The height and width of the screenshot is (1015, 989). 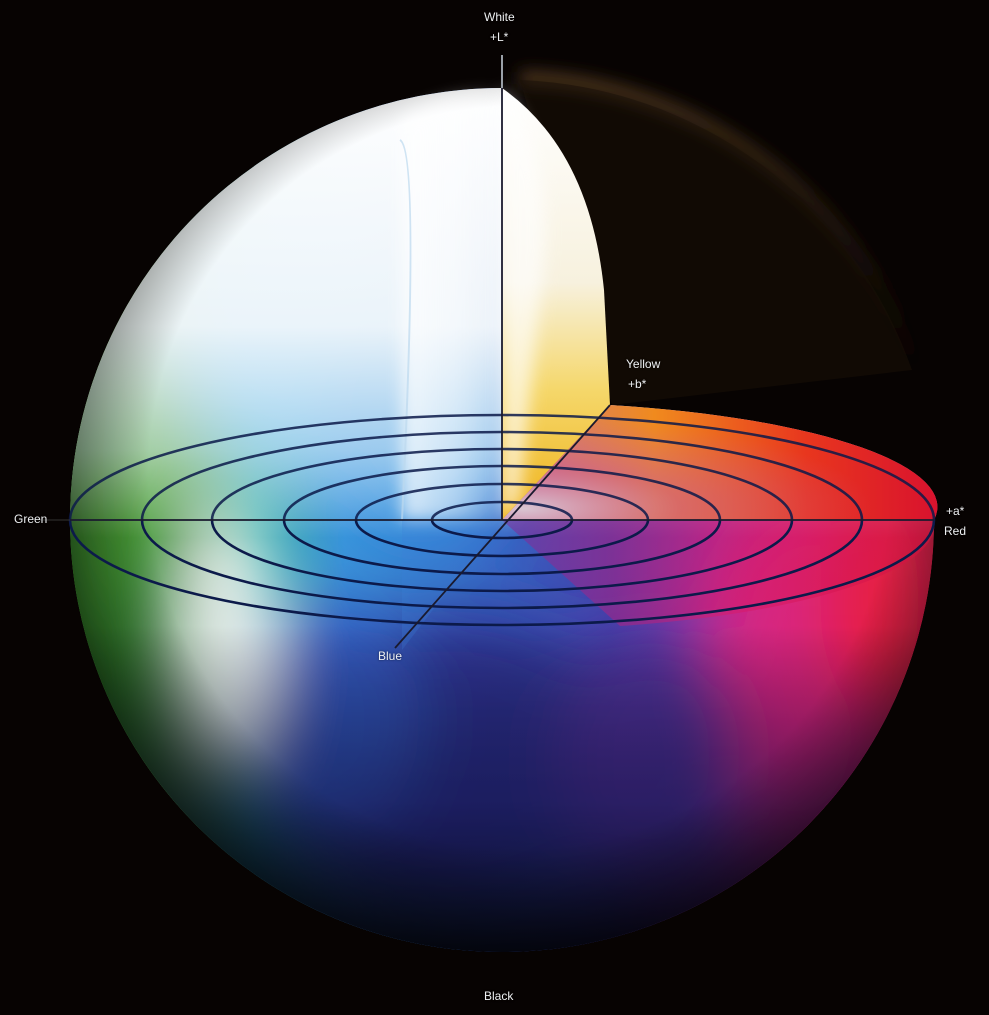 I want to click on vertical-cut-highlight, so click(x=524, y=304).